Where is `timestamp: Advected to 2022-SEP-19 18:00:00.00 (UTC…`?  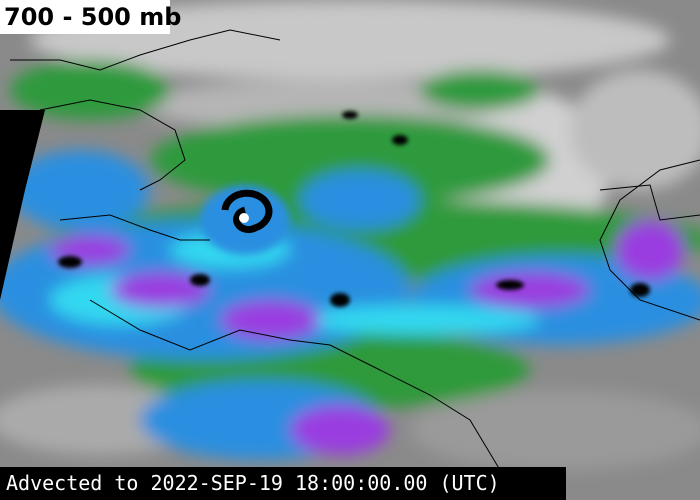
timestamp: Advected to 2022-SEP-19 18:00:00.00 (UTC… is located at coordinates (283, 483).